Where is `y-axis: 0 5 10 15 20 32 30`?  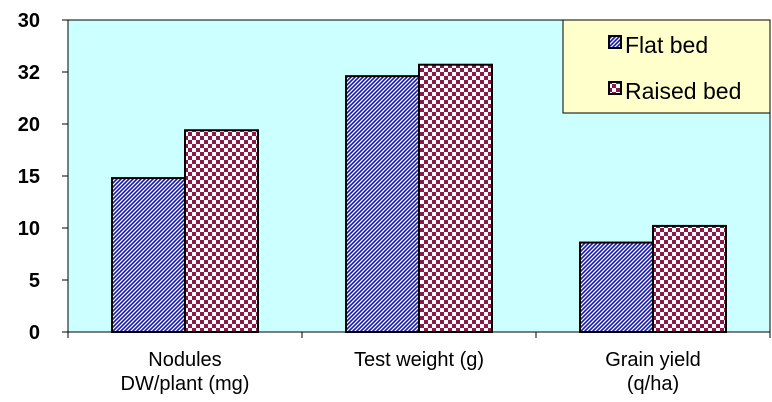 y-axis: 0 5 10 15 20 32 30 is located at coordinates (43, 177).